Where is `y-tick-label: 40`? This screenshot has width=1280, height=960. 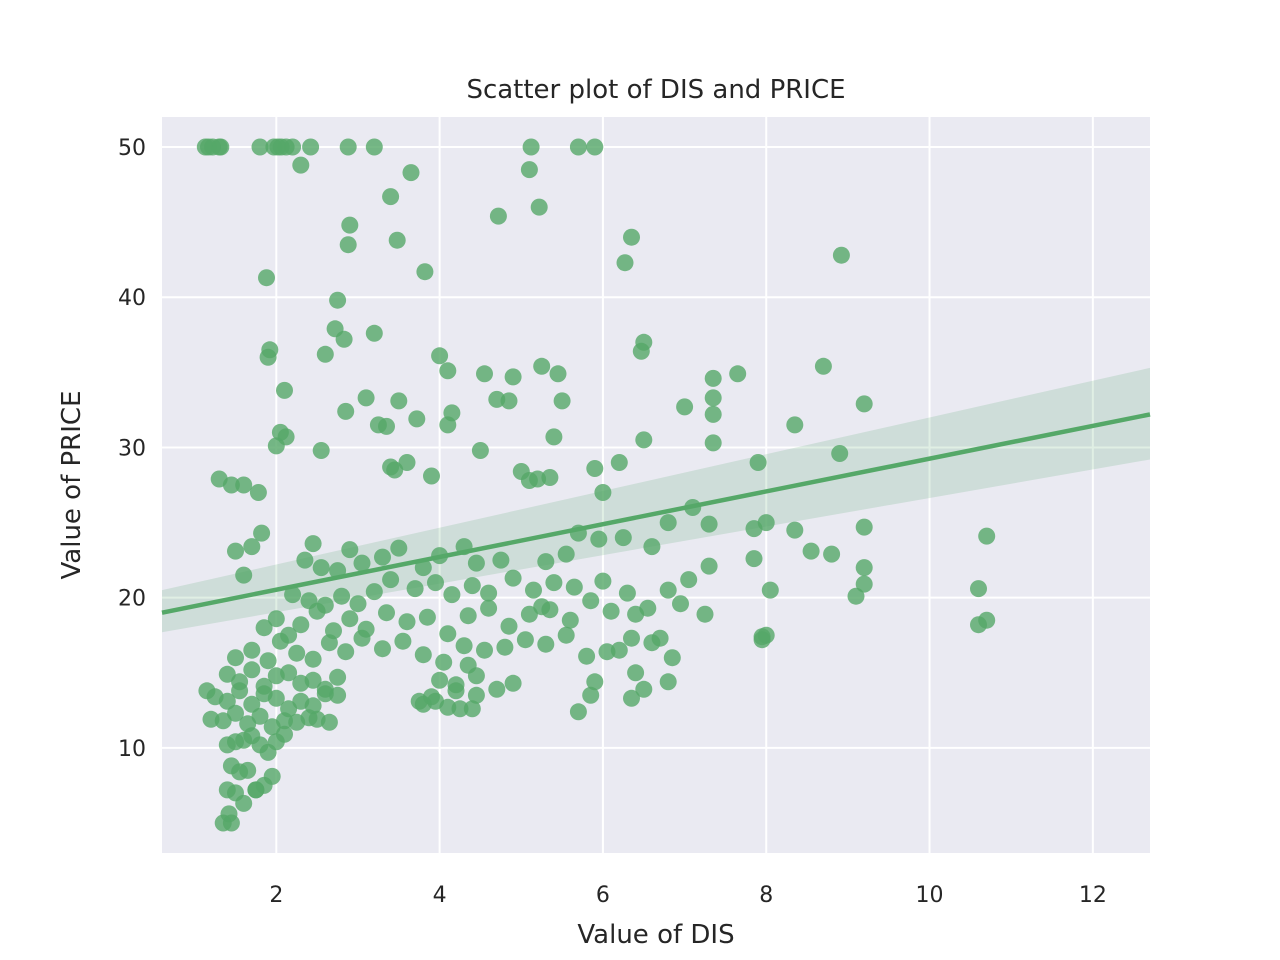 y-tick-label: 40 is located at coordinates (132, 298).